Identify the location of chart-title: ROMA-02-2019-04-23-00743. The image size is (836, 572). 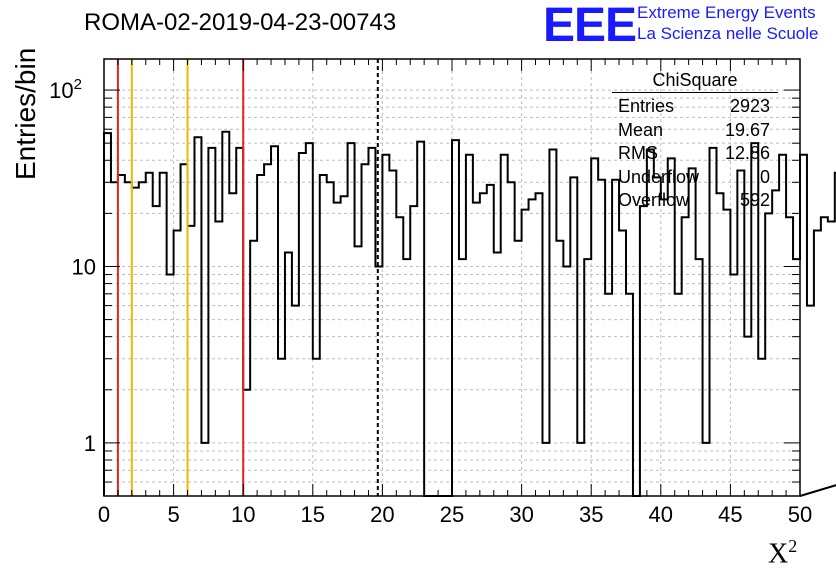
(240, 22).